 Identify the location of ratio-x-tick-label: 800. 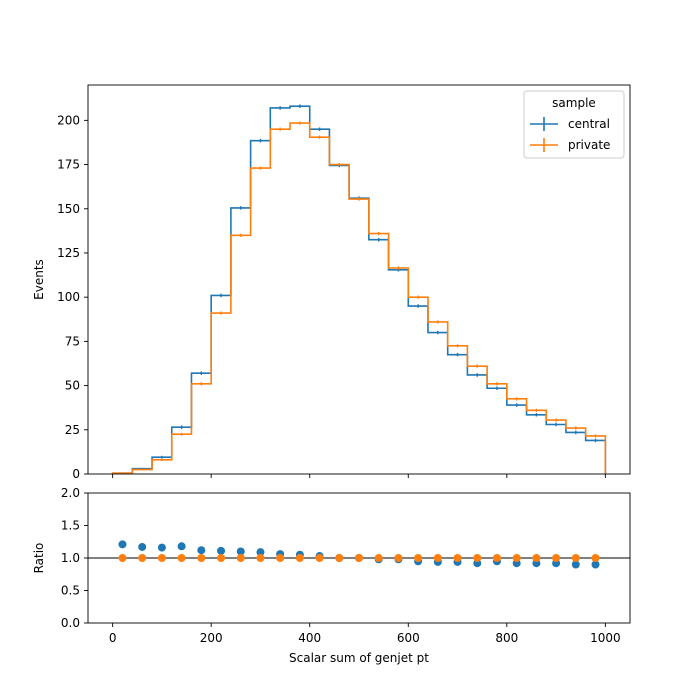
(506, 638).